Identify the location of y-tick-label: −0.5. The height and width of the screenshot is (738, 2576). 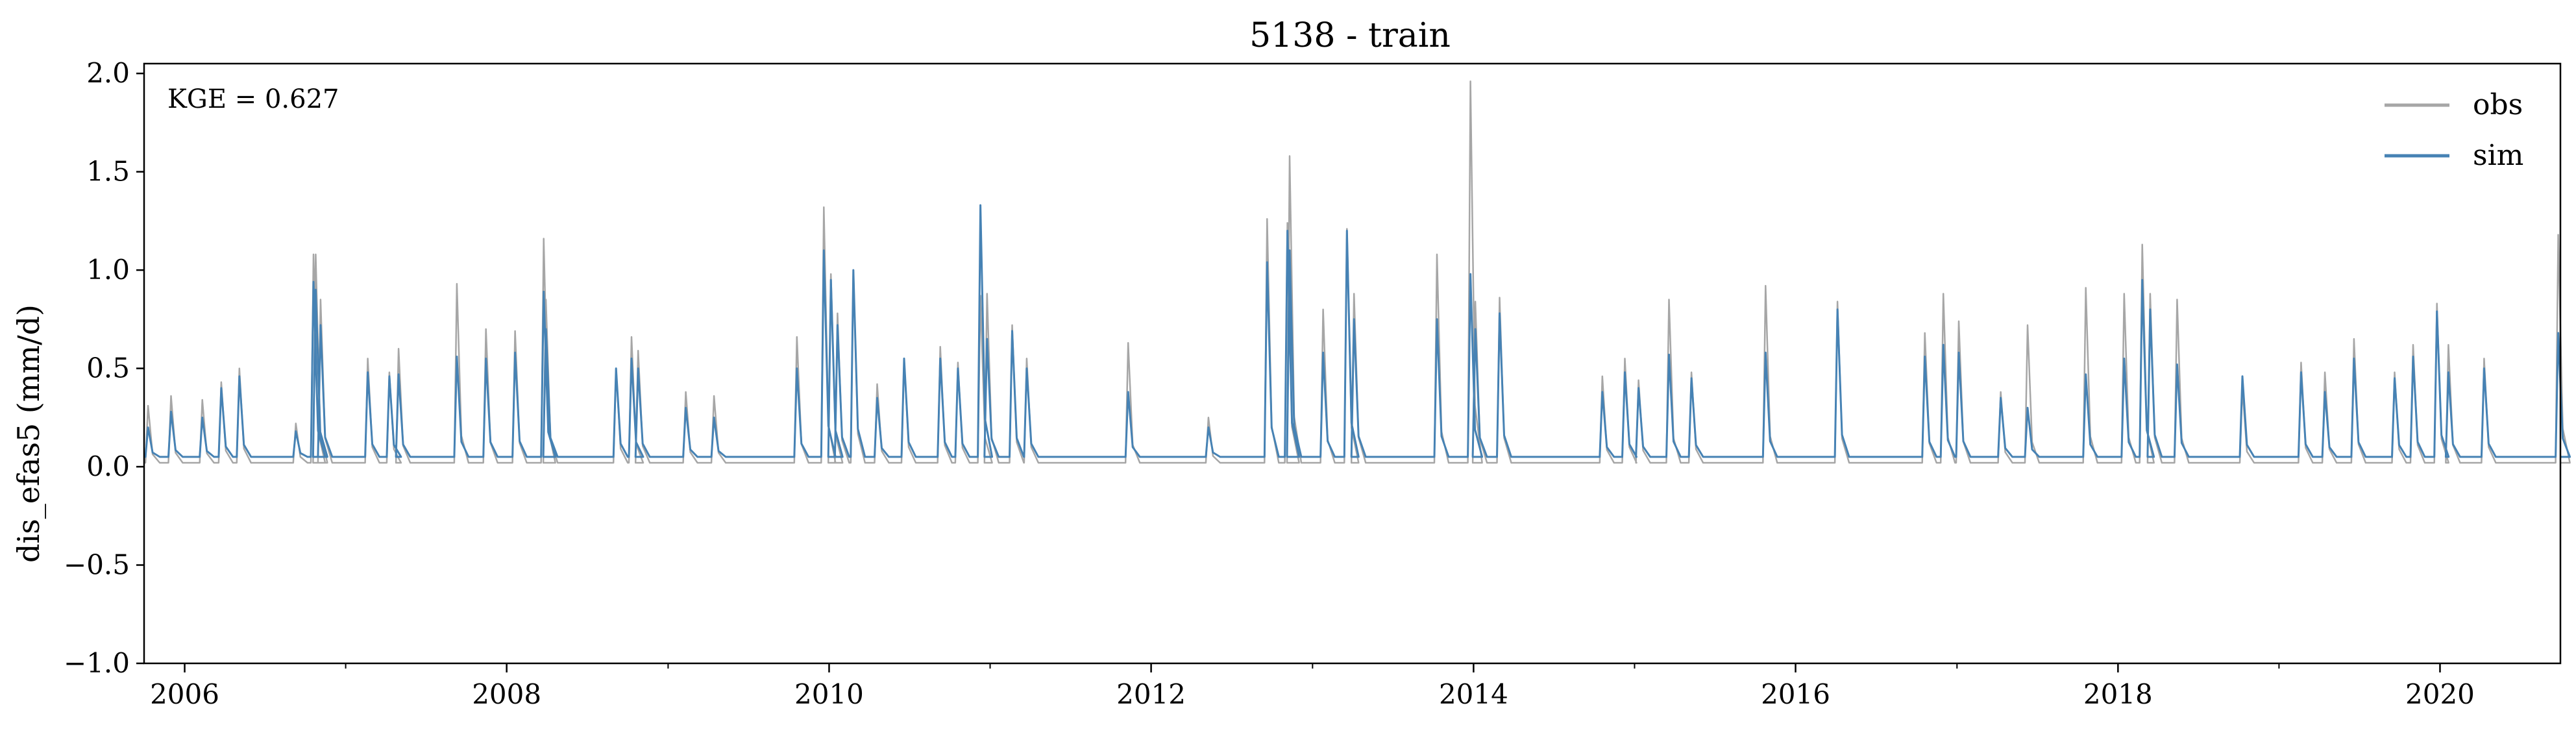
(97, 565).